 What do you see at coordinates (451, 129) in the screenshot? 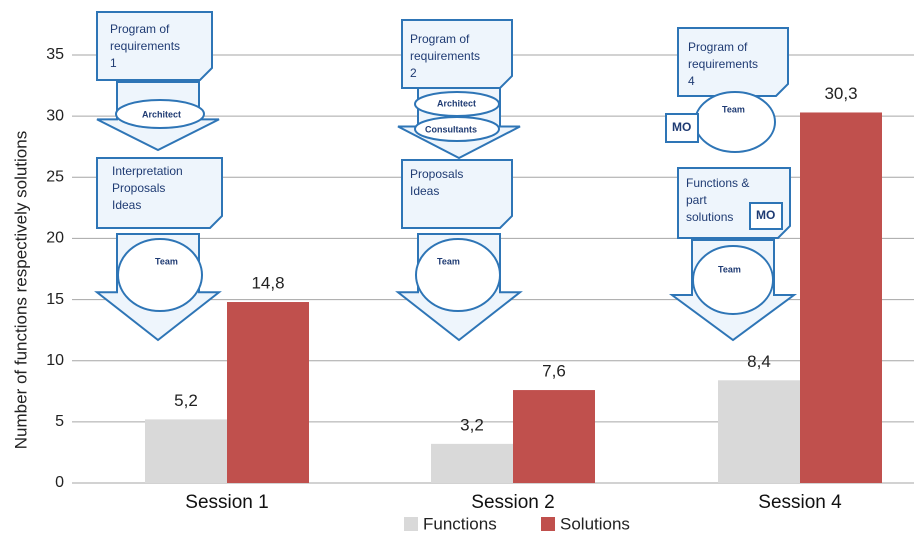
I see `annotation: Consultants` at bounding box center [451, 129].